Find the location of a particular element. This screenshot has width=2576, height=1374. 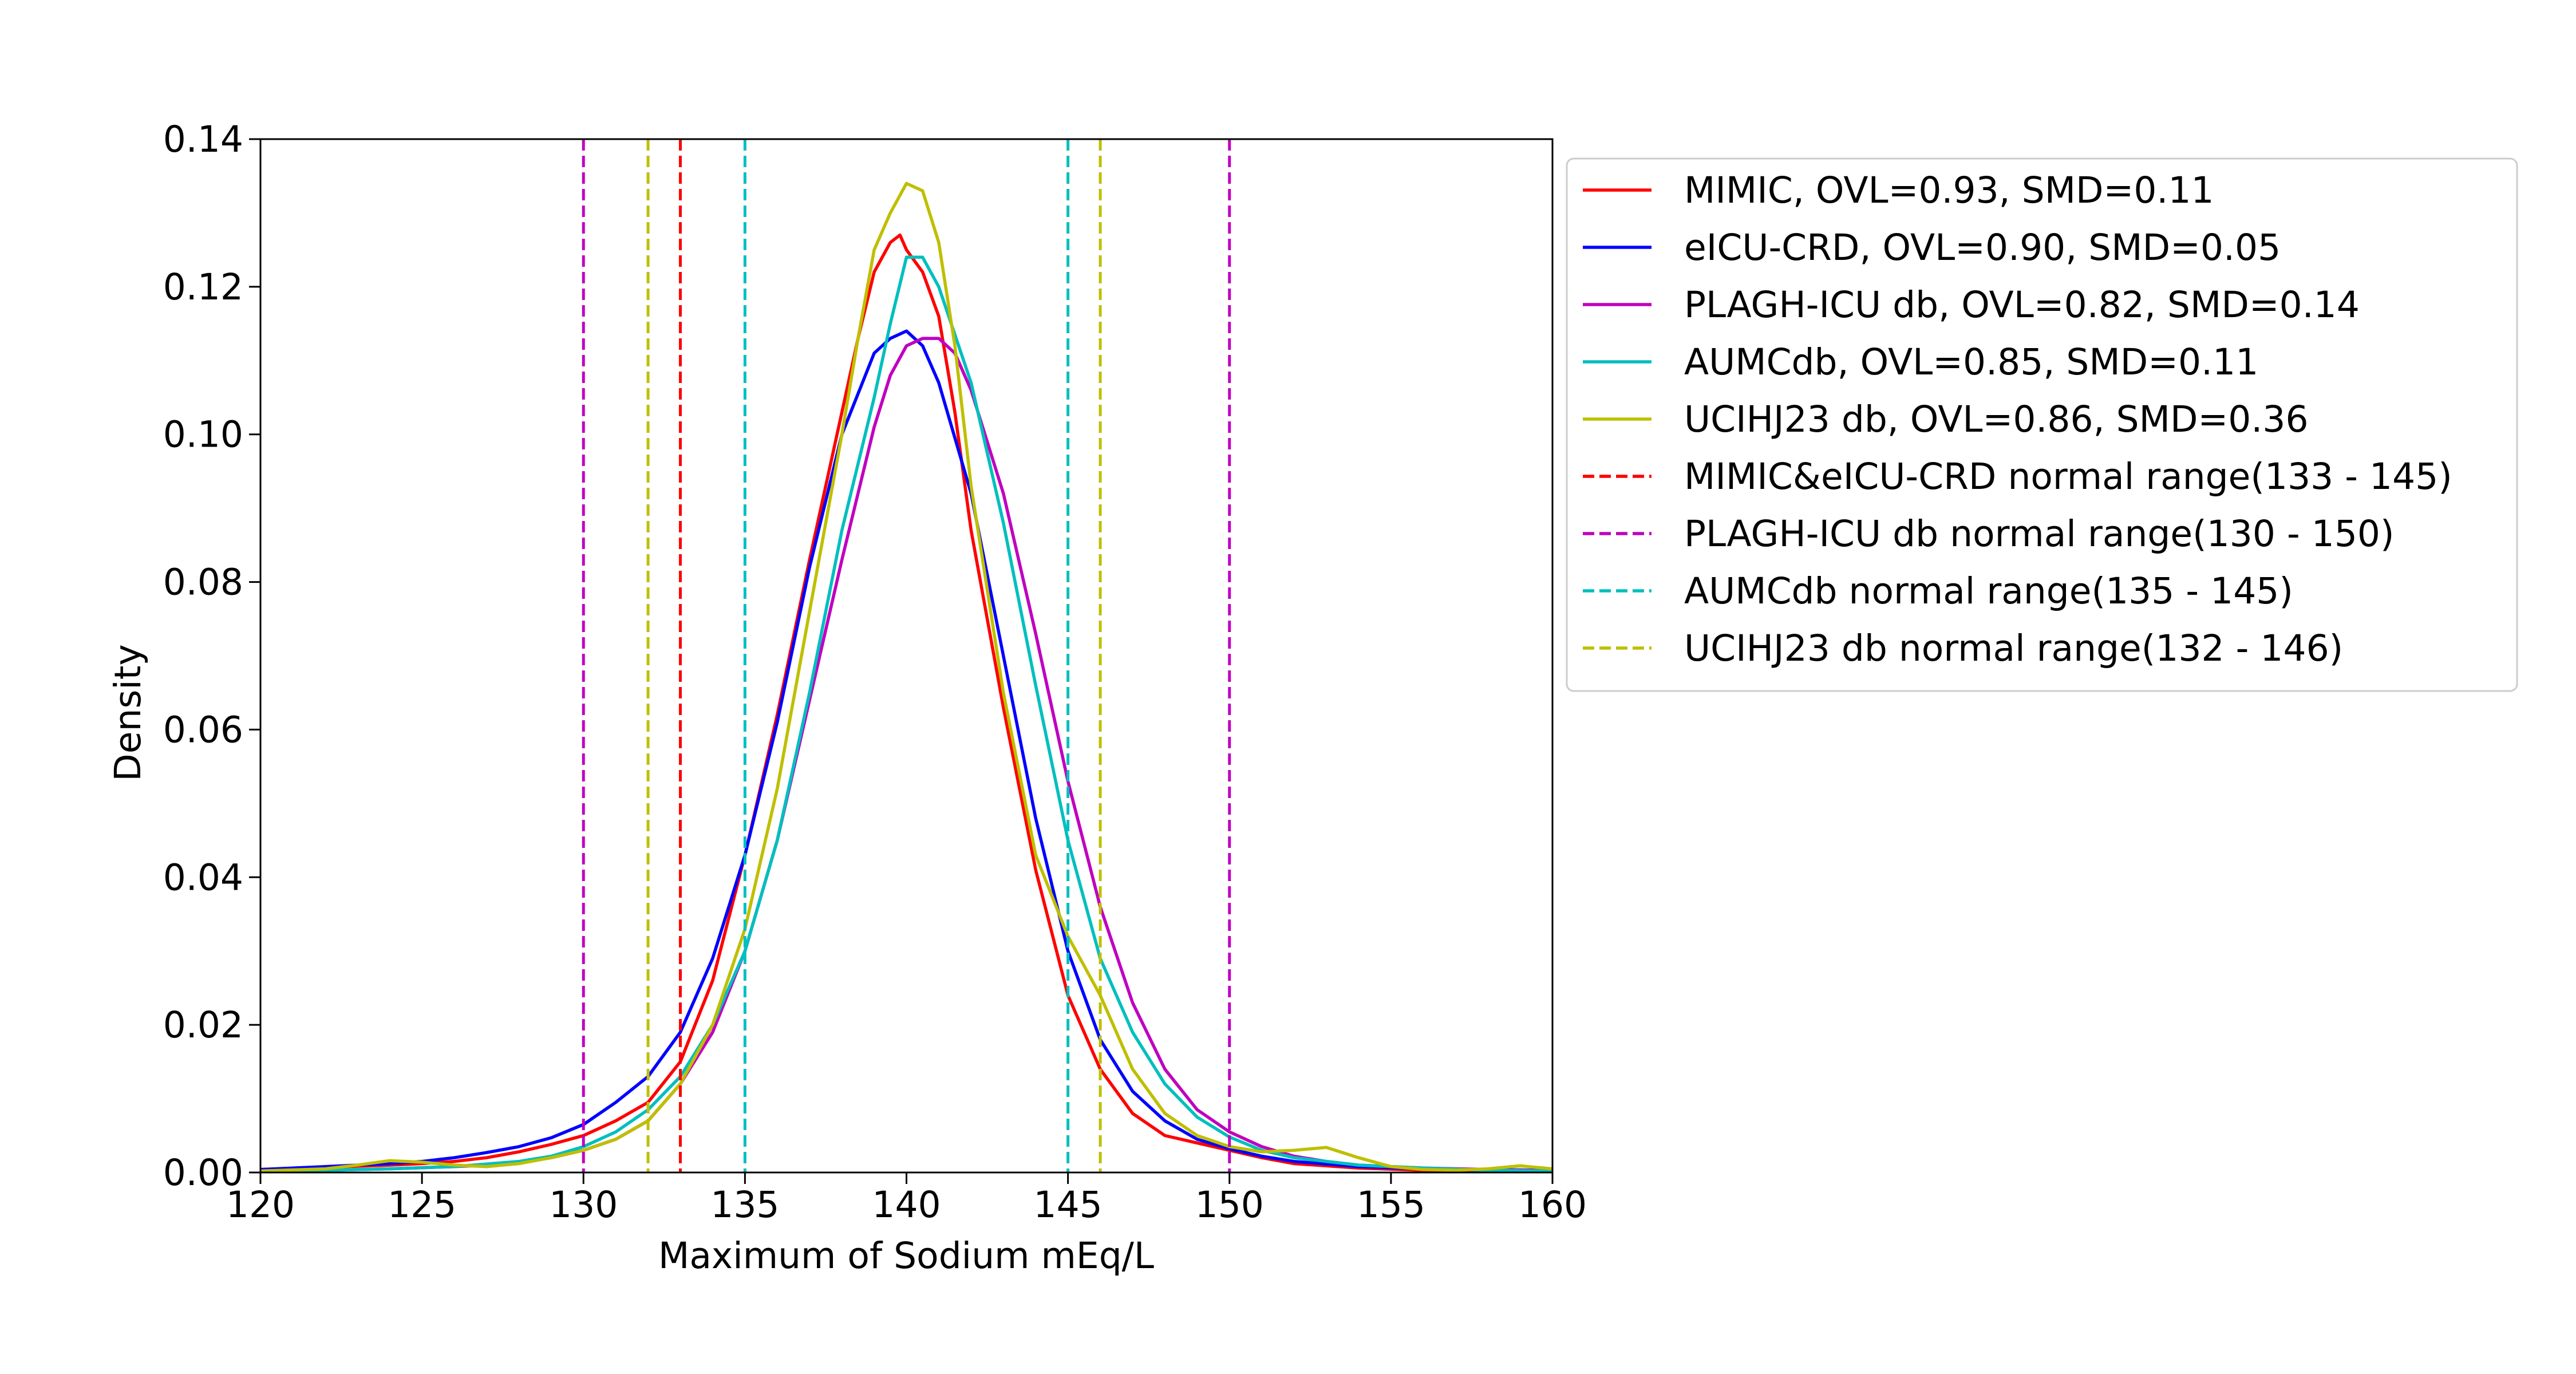

x-tick-label: 150 is located at coordinates (1229, 1205).